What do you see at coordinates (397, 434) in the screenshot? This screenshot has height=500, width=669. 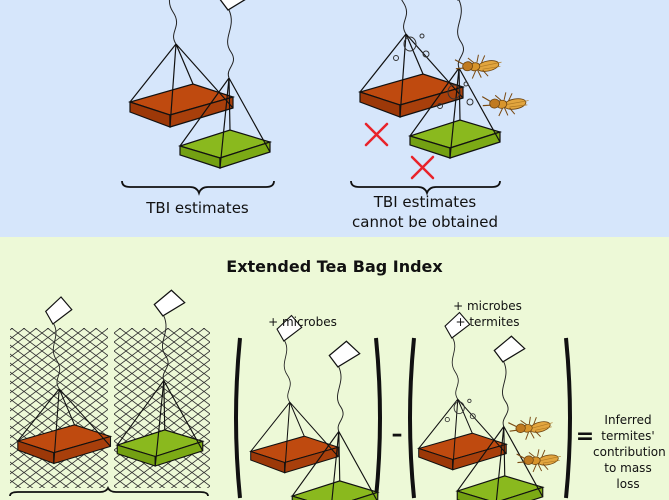 I see `minus-operator: –` at bounding box center [397, 434].